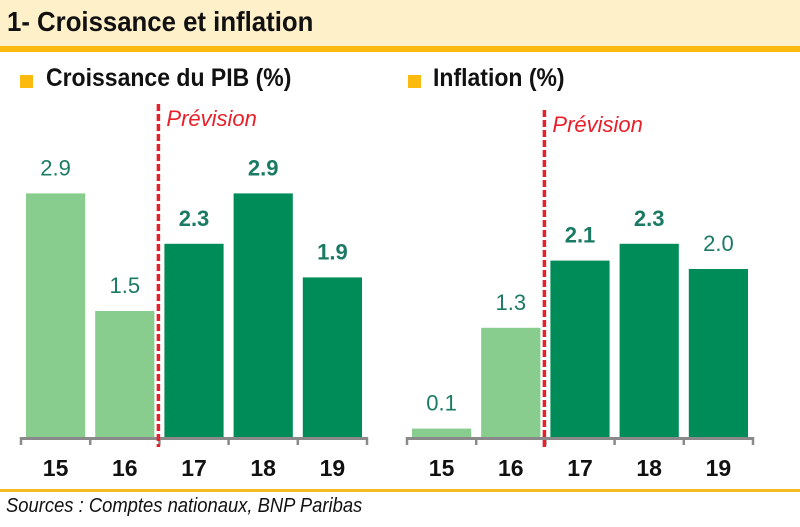  I want to click on inflation-value-label-19: 2.0, so click(718, 243).